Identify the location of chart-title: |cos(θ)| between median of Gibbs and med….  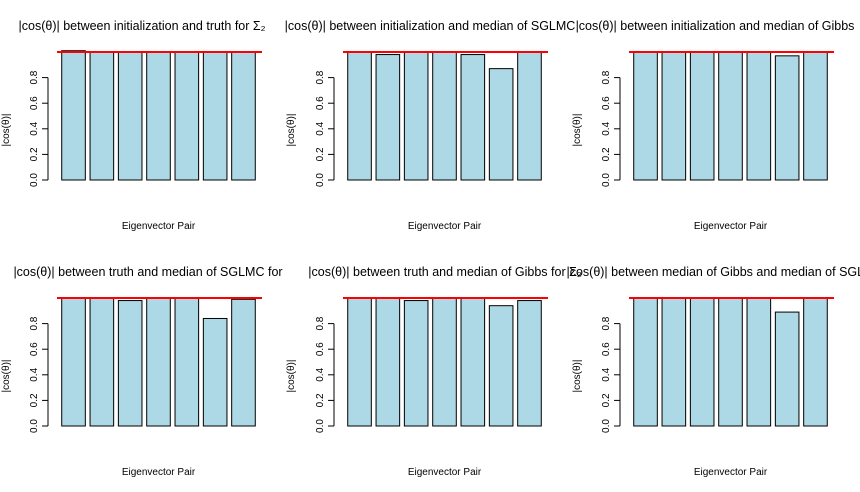
(713, 272).